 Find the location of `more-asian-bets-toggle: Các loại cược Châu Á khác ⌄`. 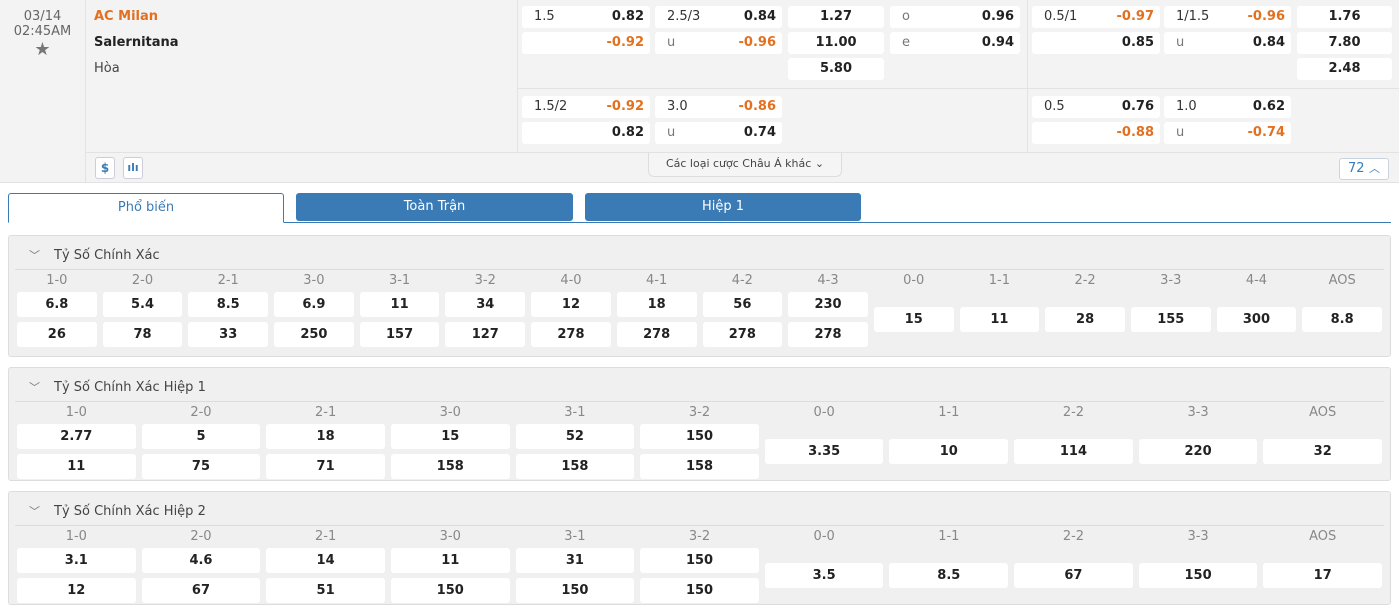

more-asian-bets-toggle: Các loại cược Châu Á khác ⌄ is located at coordinates (745, 165).